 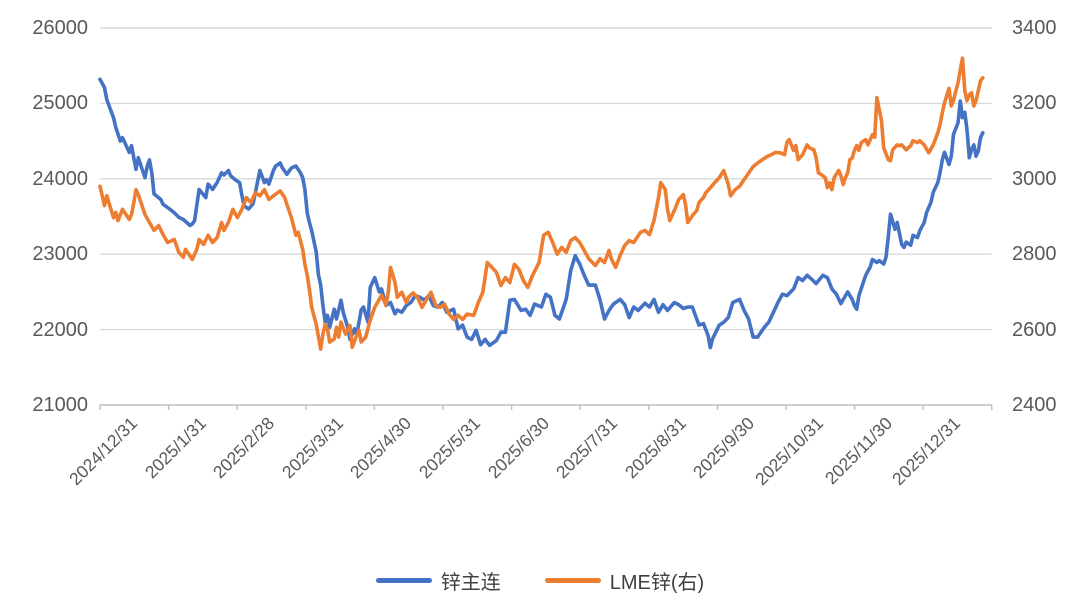 I want to click on left-axis-tick-label: 24000, so click(x=60, y=178).